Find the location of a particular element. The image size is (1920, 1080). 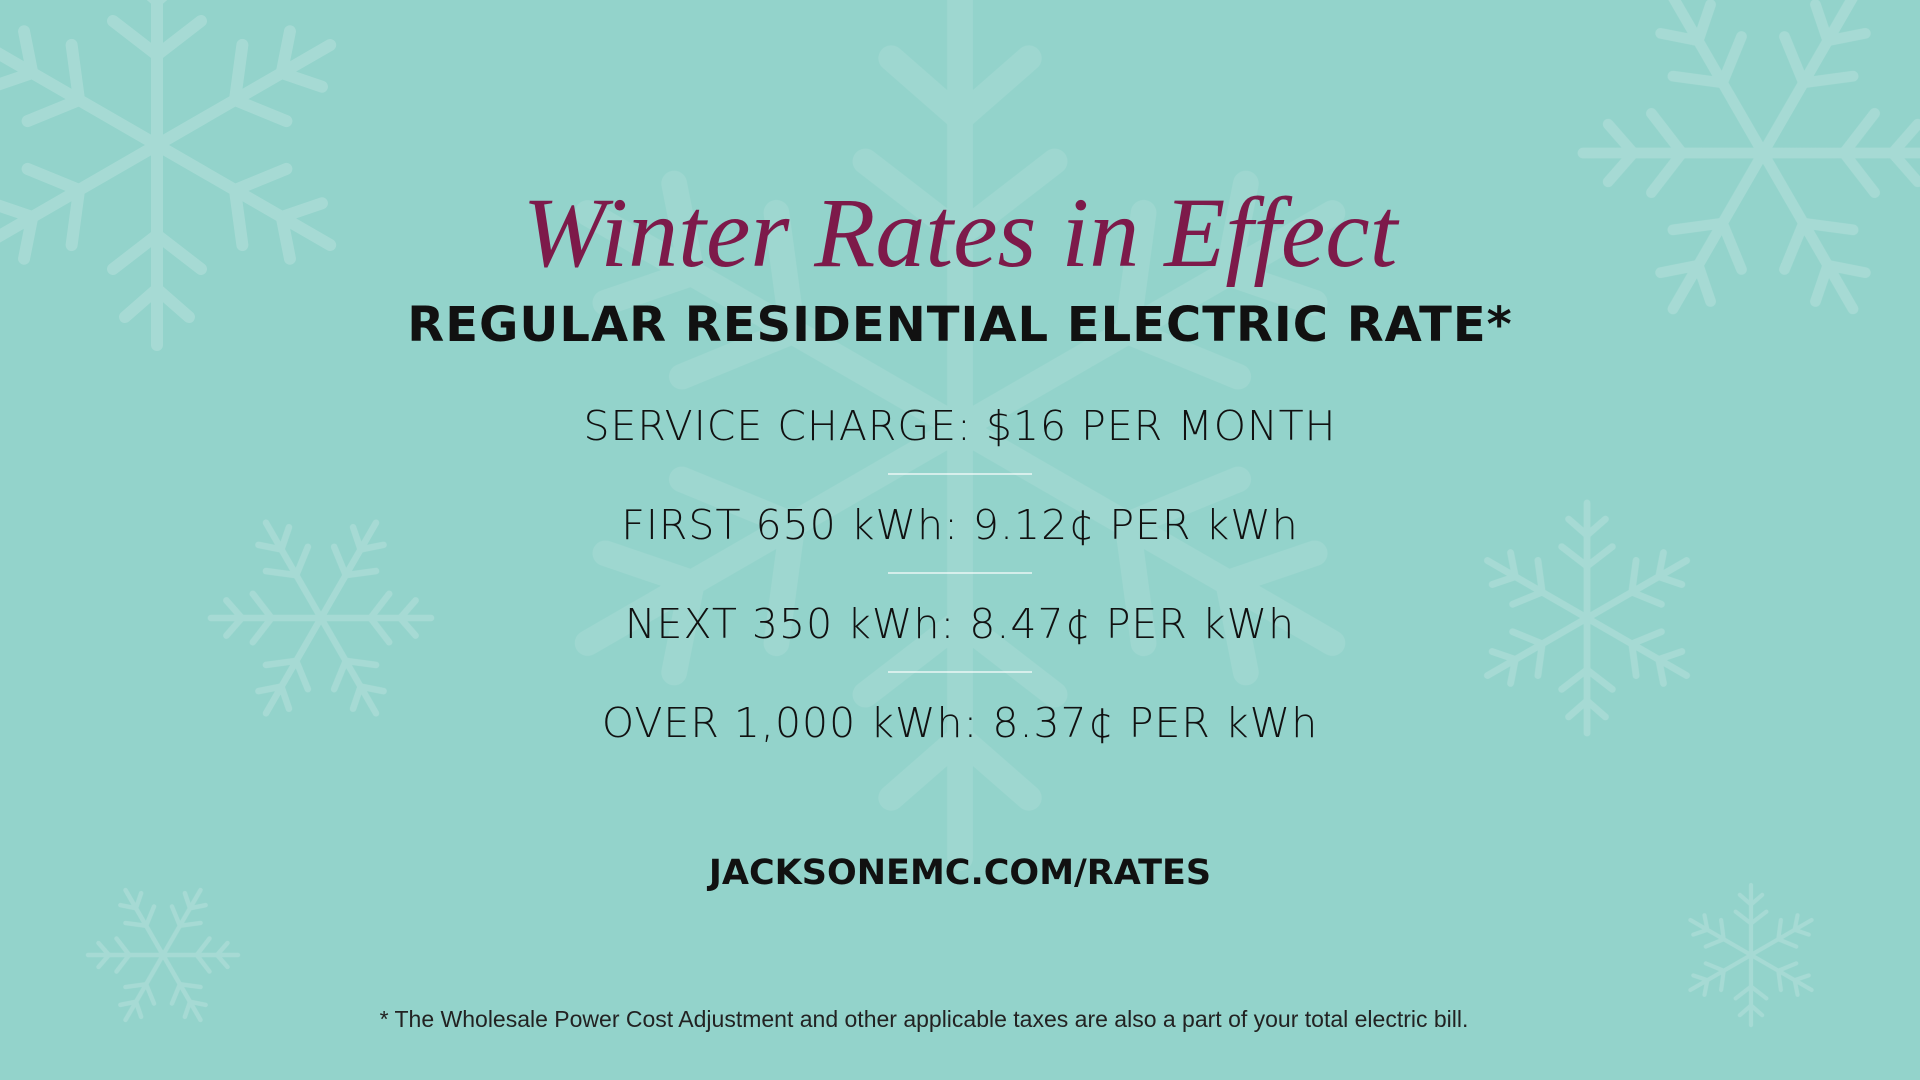

rate-line: NEXT 350 kWh: 8.47¢ PER kWh is located at coordinates (960, 624).